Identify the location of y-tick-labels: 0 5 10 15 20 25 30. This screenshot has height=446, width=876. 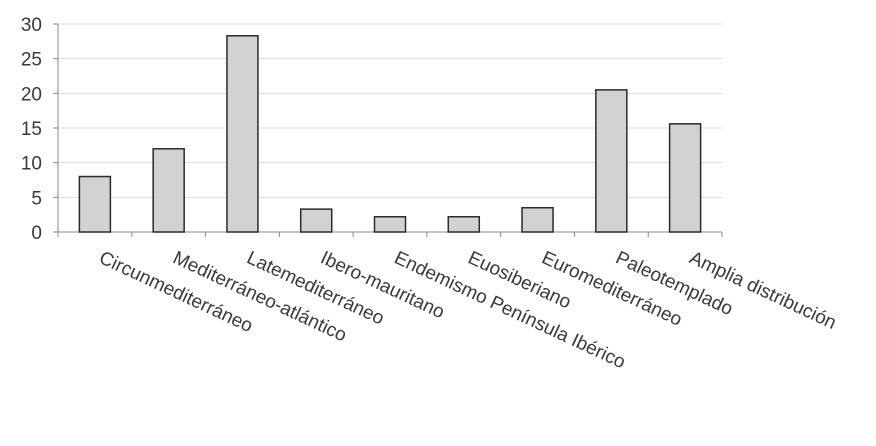
(31, 129).